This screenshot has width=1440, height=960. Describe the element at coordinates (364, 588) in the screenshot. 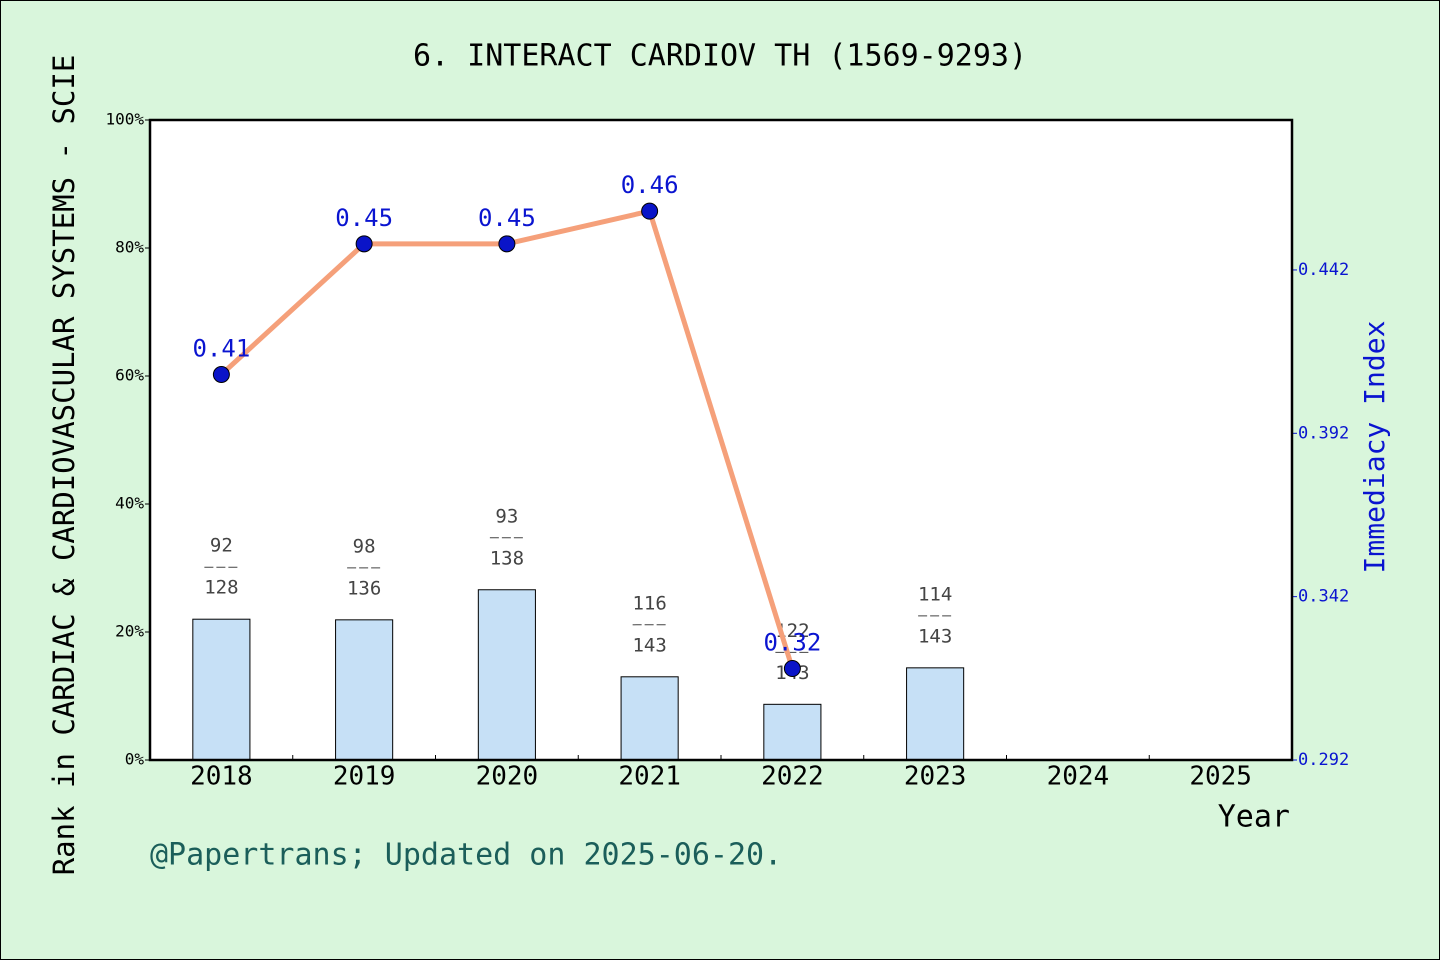

I see `bar-total-label: 136` at that location.